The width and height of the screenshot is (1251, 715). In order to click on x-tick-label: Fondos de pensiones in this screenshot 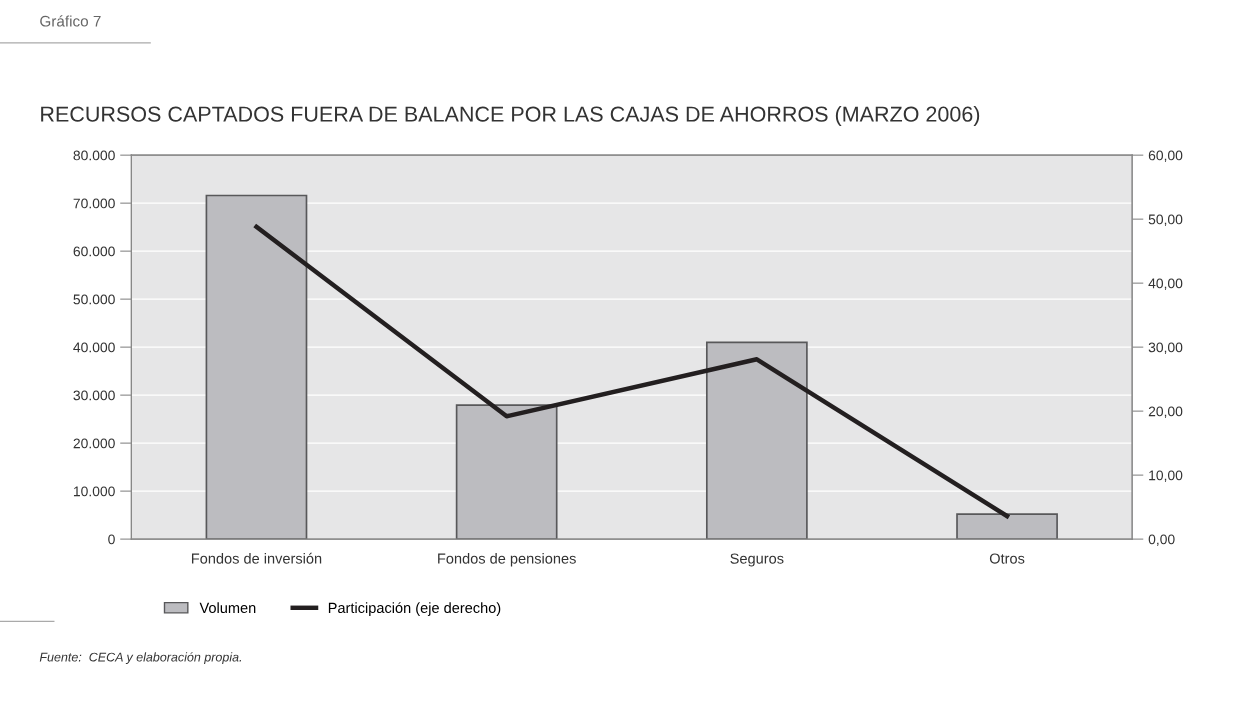, I will do `click(507, 560)`.